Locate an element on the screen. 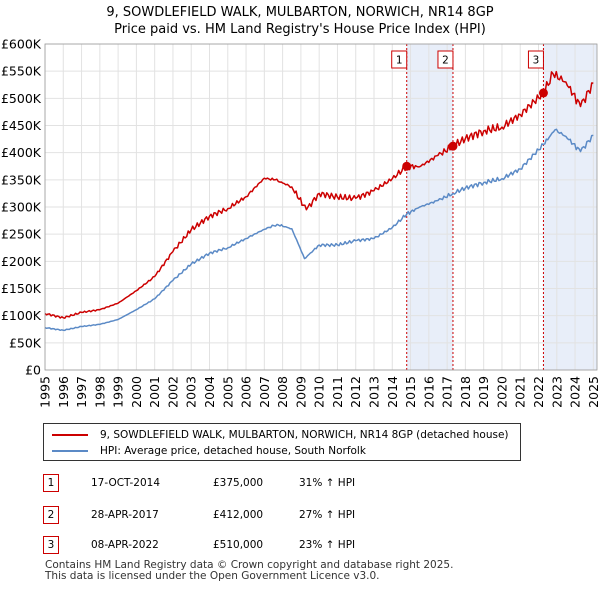 The image size is (600, 590). x-tick-label: 2014 is located at coordinates (392, 392).